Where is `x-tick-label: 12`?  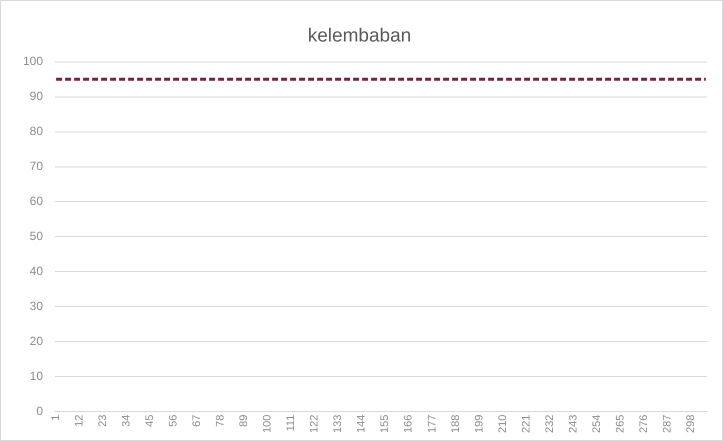 x-tick-label: 12 is located at coordinates (80, 420).